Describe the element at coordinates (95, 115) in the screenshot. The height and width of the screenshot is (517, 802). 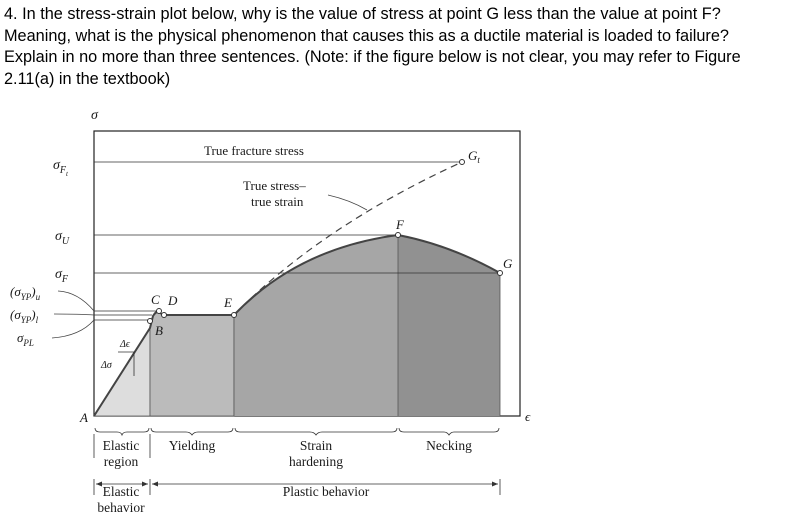
I see `y-axis-symbol: σ` at that location.